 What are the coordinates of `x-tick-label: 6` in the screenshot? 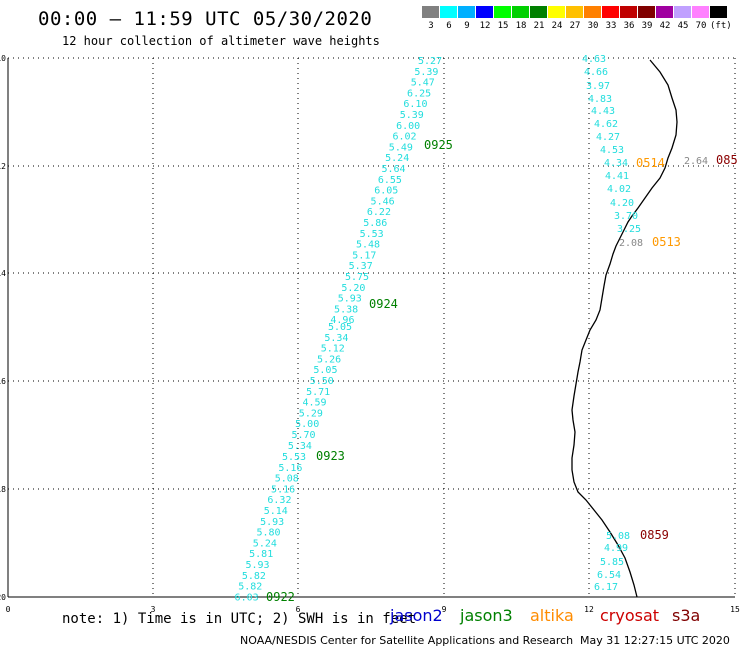 It's located at (298, 609).